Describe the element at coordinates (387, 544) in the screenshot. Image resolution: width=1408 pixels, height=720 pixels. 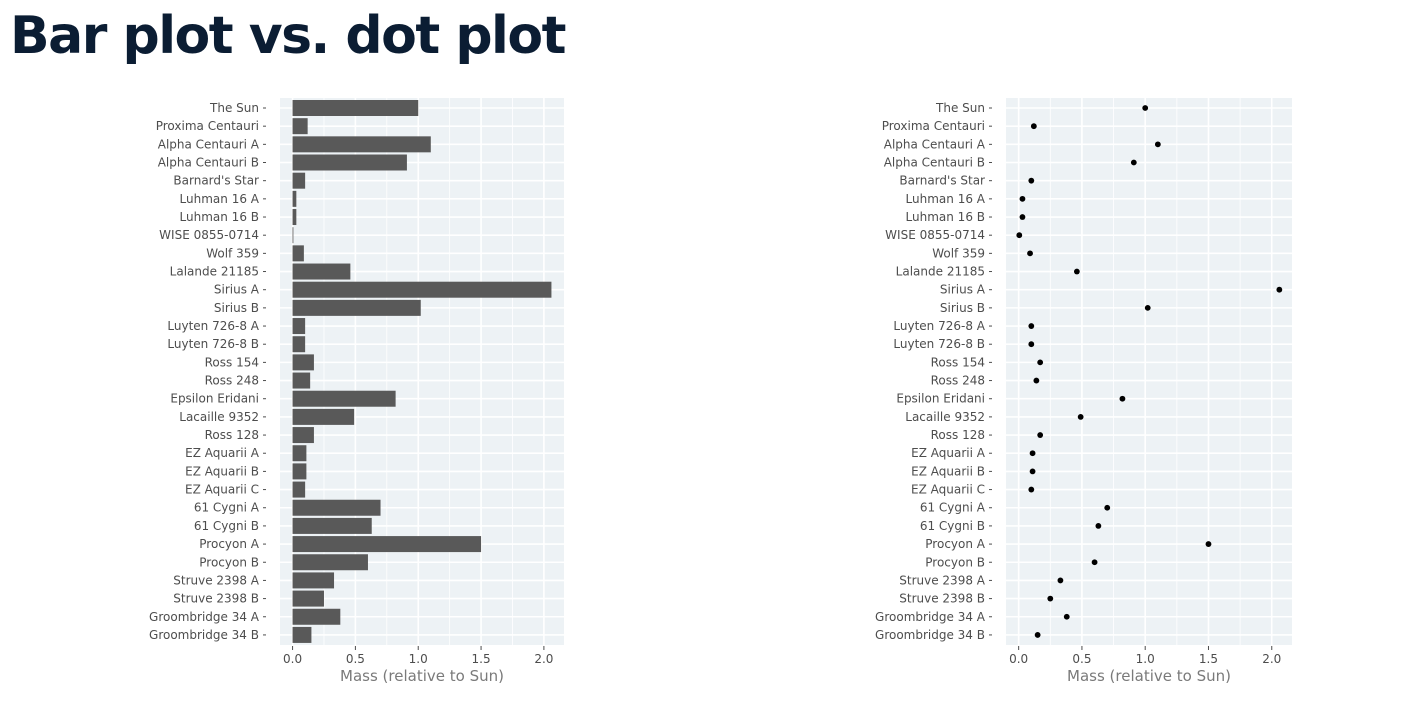
I see `bar-procyon-a` at that location.